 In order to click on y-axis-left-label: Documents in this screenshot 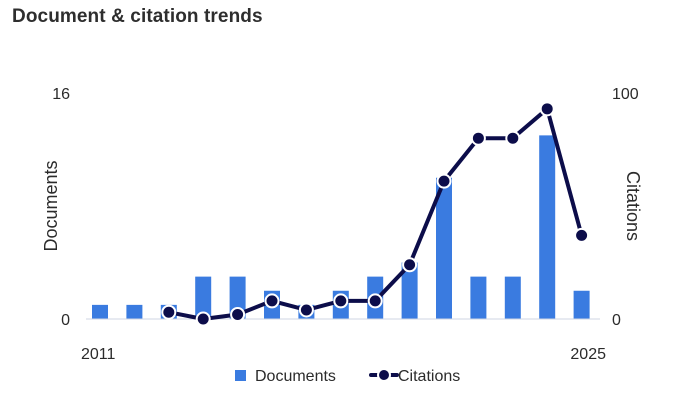, I will do `click(51, 205)`.